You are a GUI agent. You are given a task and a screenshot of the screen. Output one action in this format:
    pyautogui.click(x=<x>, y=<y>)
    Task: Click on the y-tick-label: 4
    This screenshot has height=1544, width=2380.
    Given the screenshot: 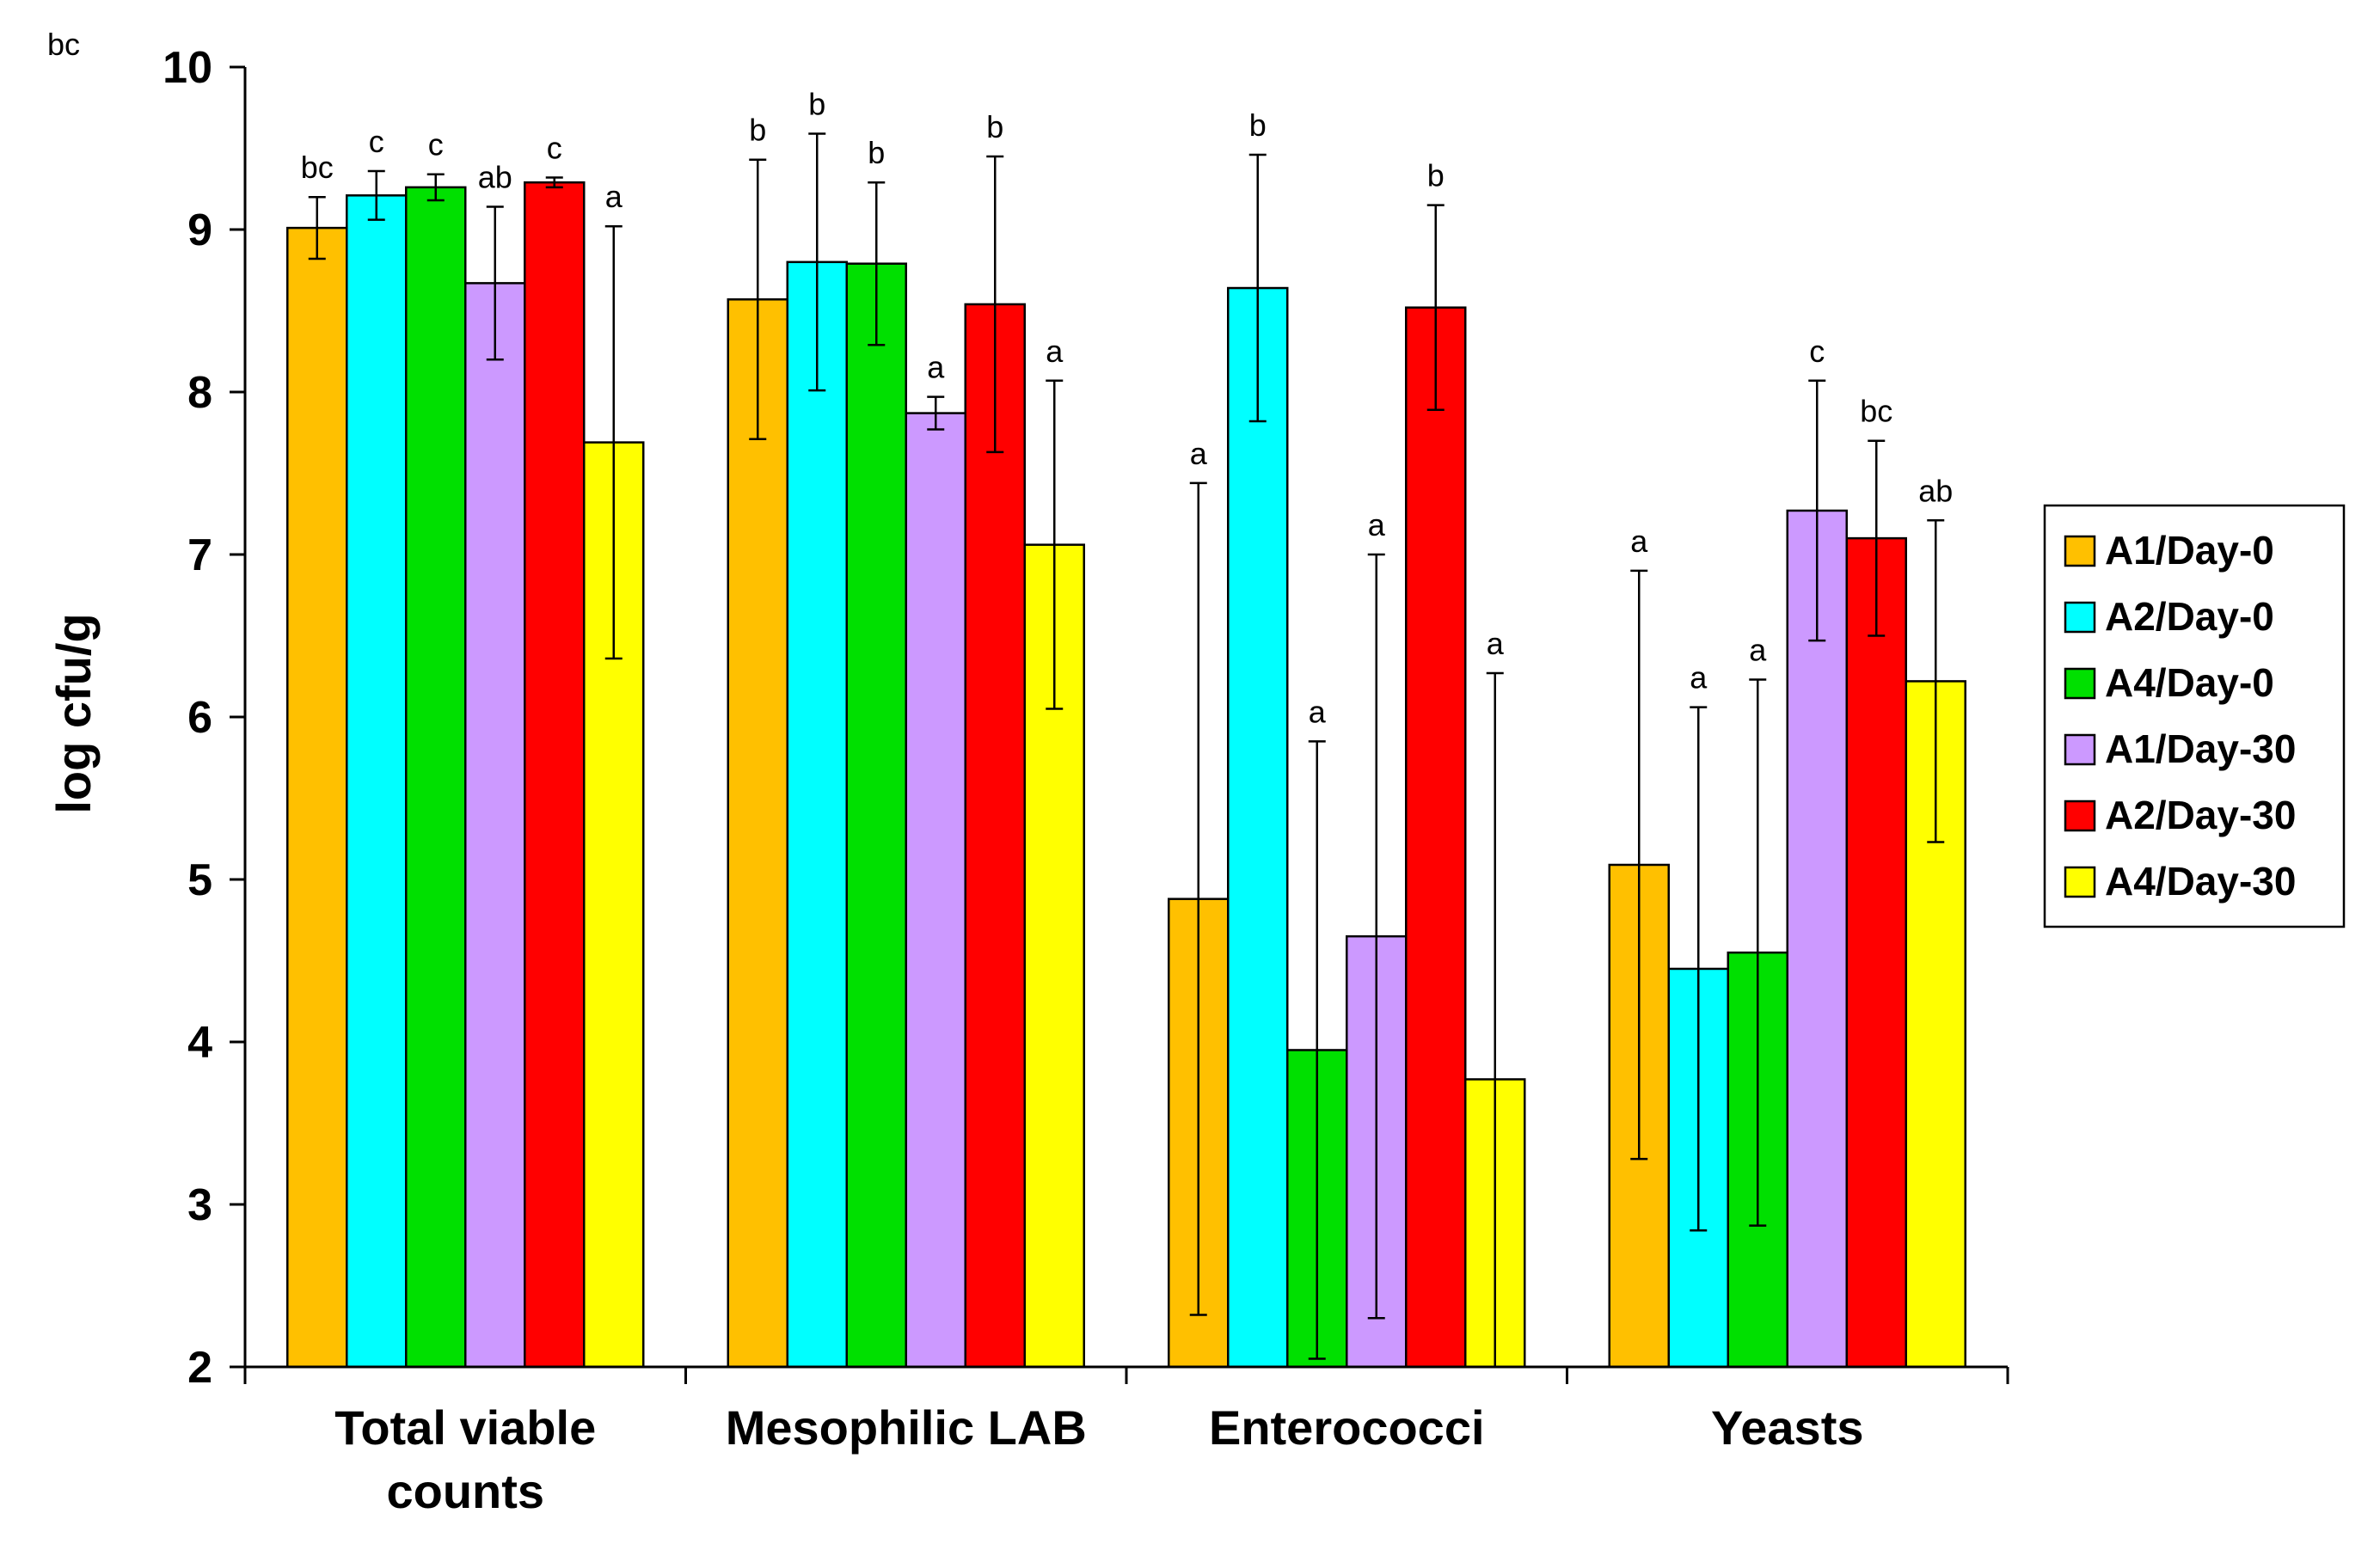 What is the action you would take?
    pyautogui.click(x=199, y=1043)
    